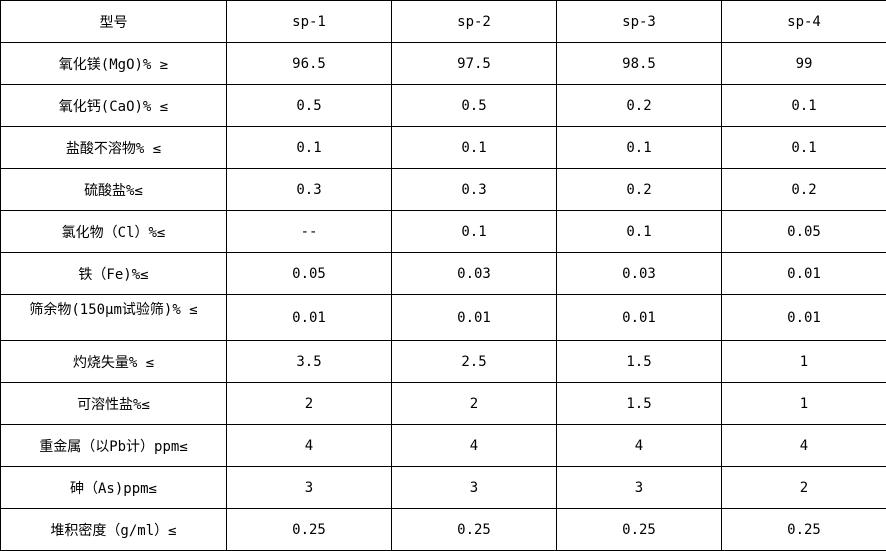  Describe the element at coordinates (309, 22) in the screenshot. I see `header-cell-sp1: sp-1` at that location.